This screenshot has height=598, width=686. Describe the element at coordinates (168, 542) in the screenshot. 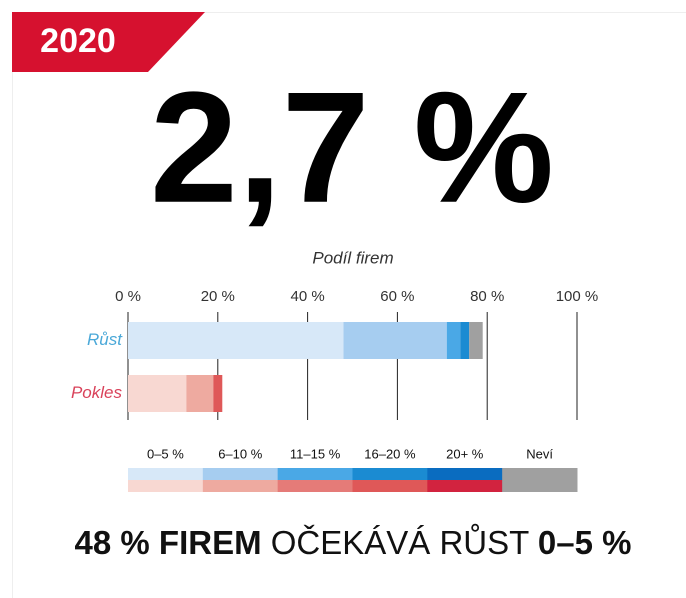

I see `footer-part: 48 % FIREM` at that location.